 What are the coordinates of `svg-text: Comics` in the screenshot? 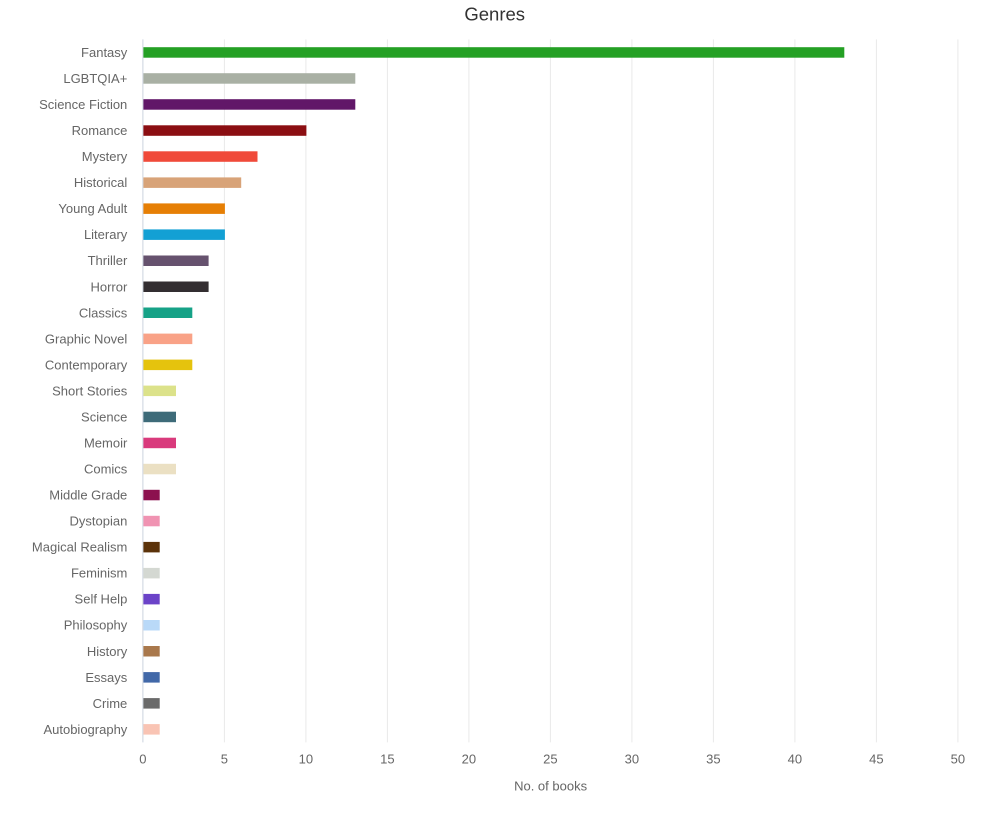 It's located at (106, 469).